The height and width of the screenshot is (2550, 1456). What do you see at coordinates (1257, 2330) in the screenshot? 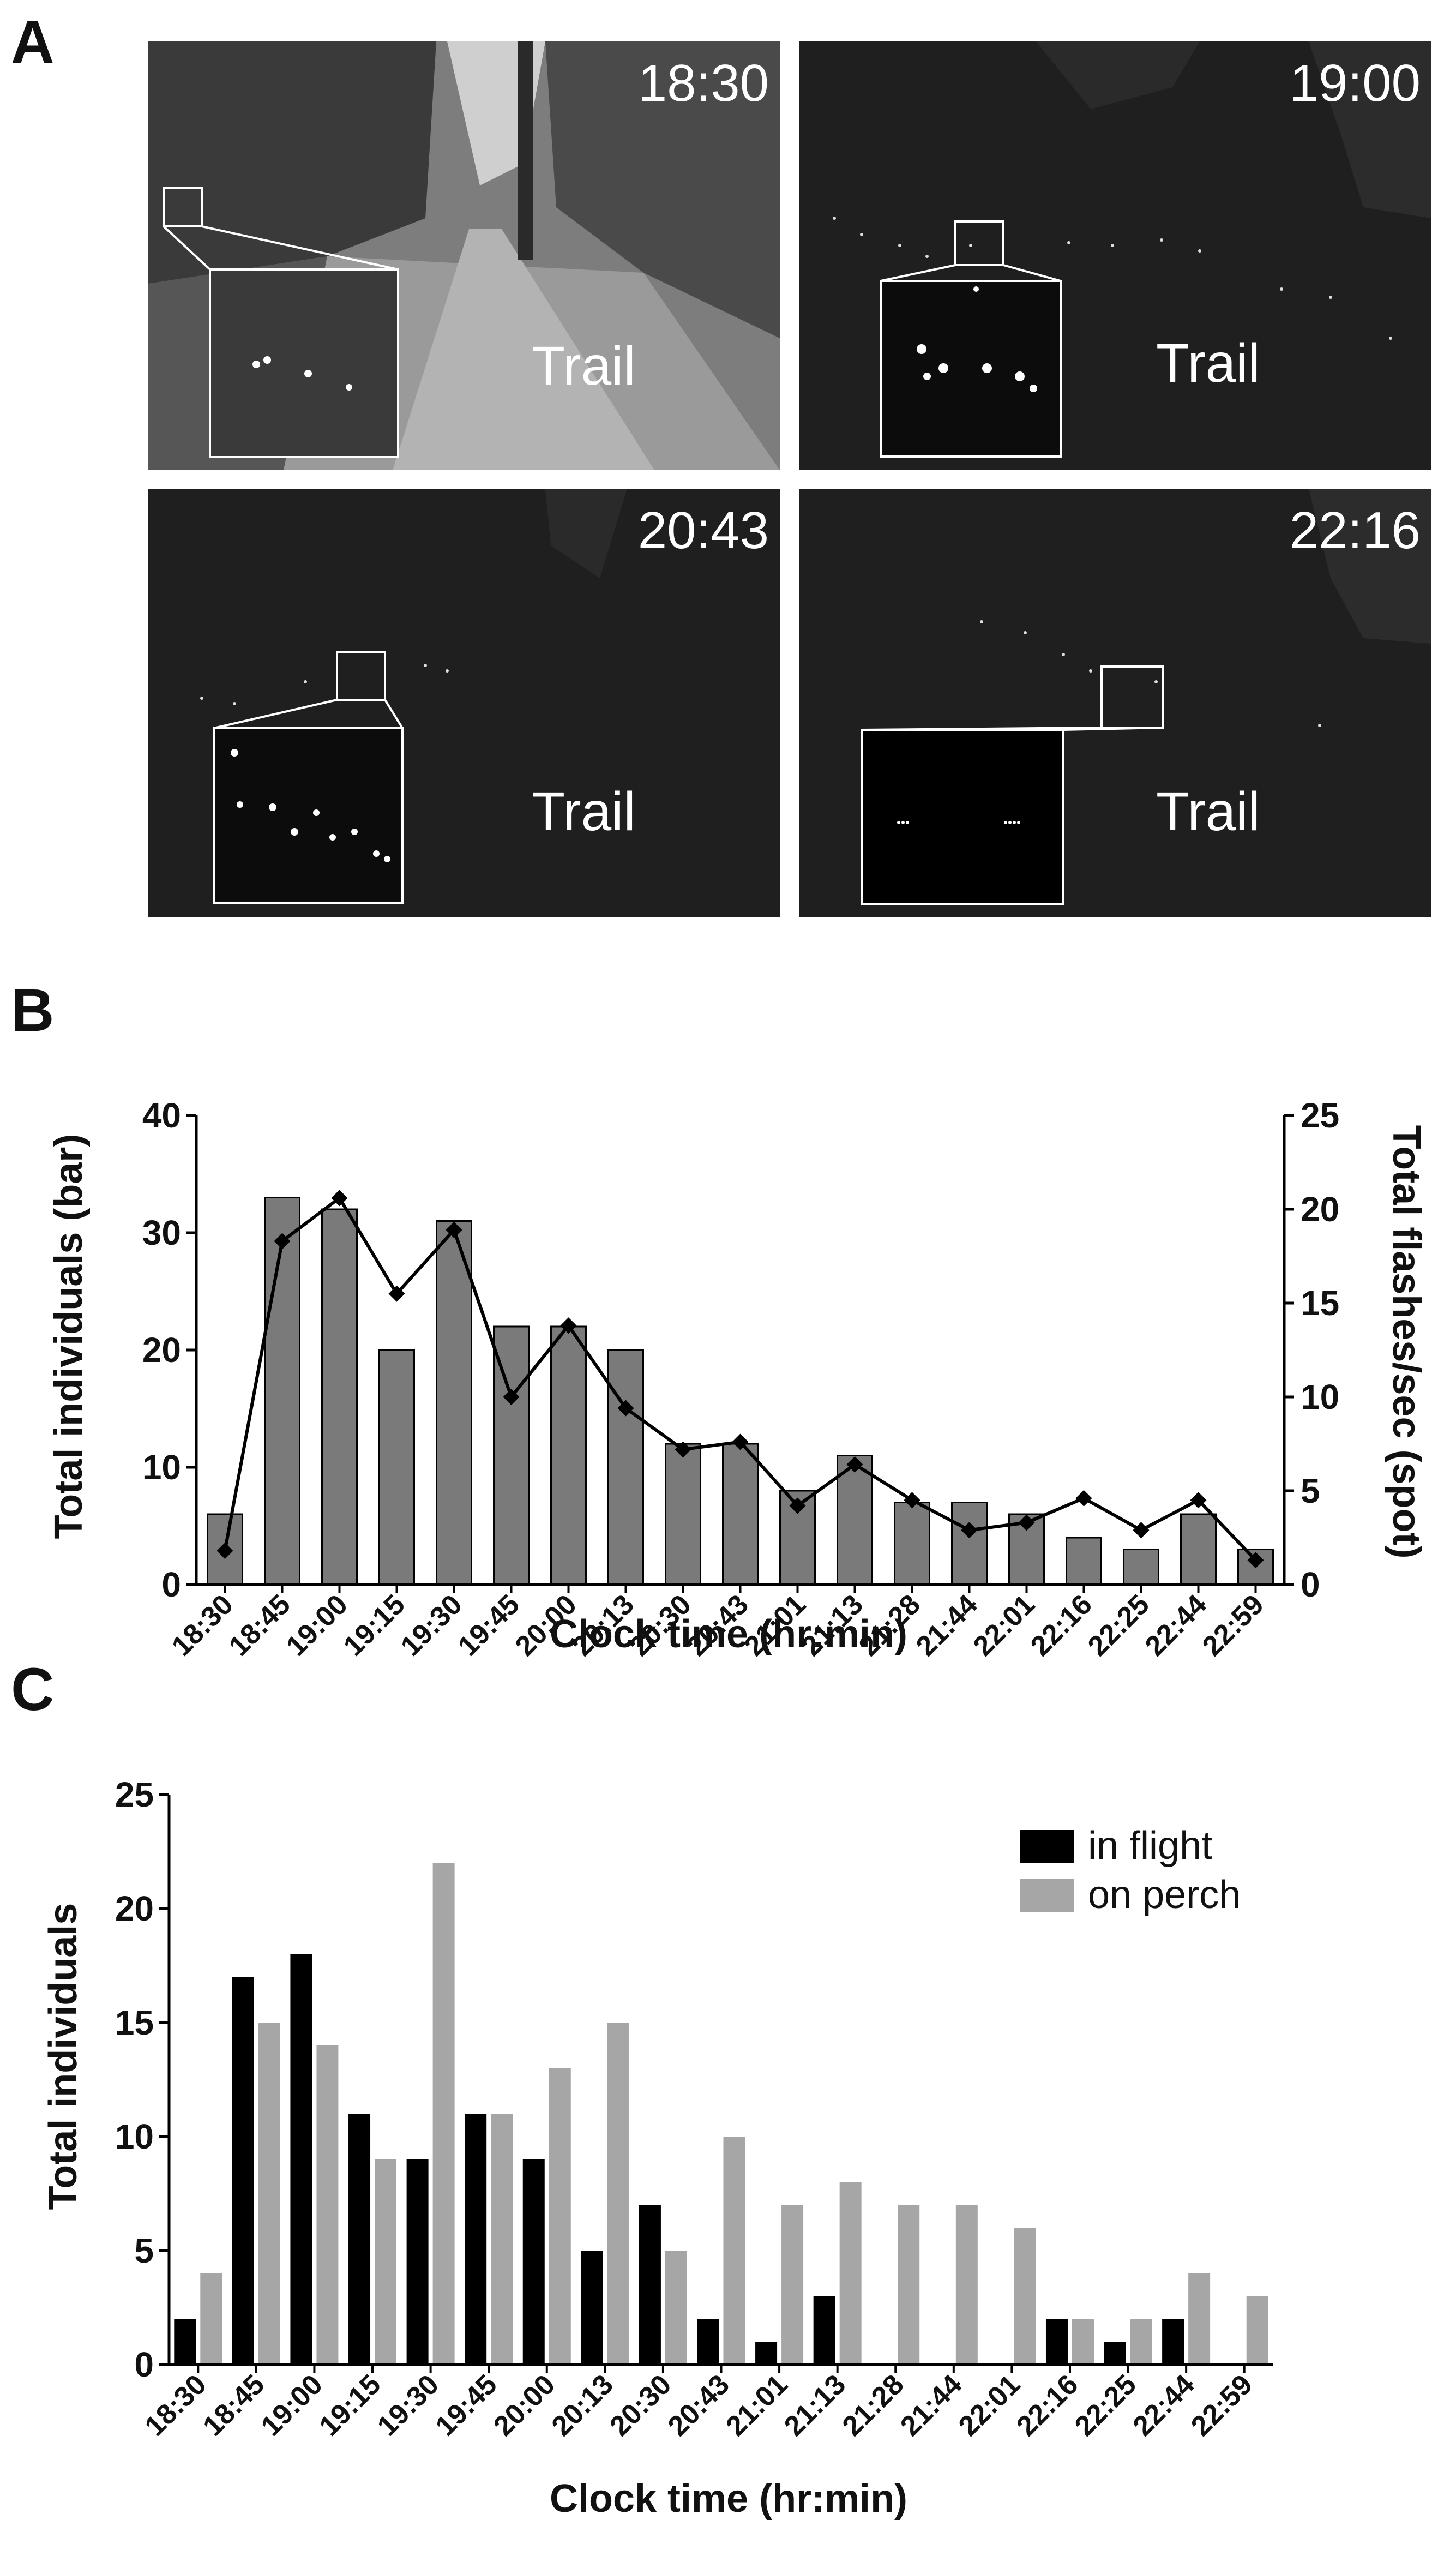
I see `bar-on-perch-22:59` at bounding box center [1257, 2330].